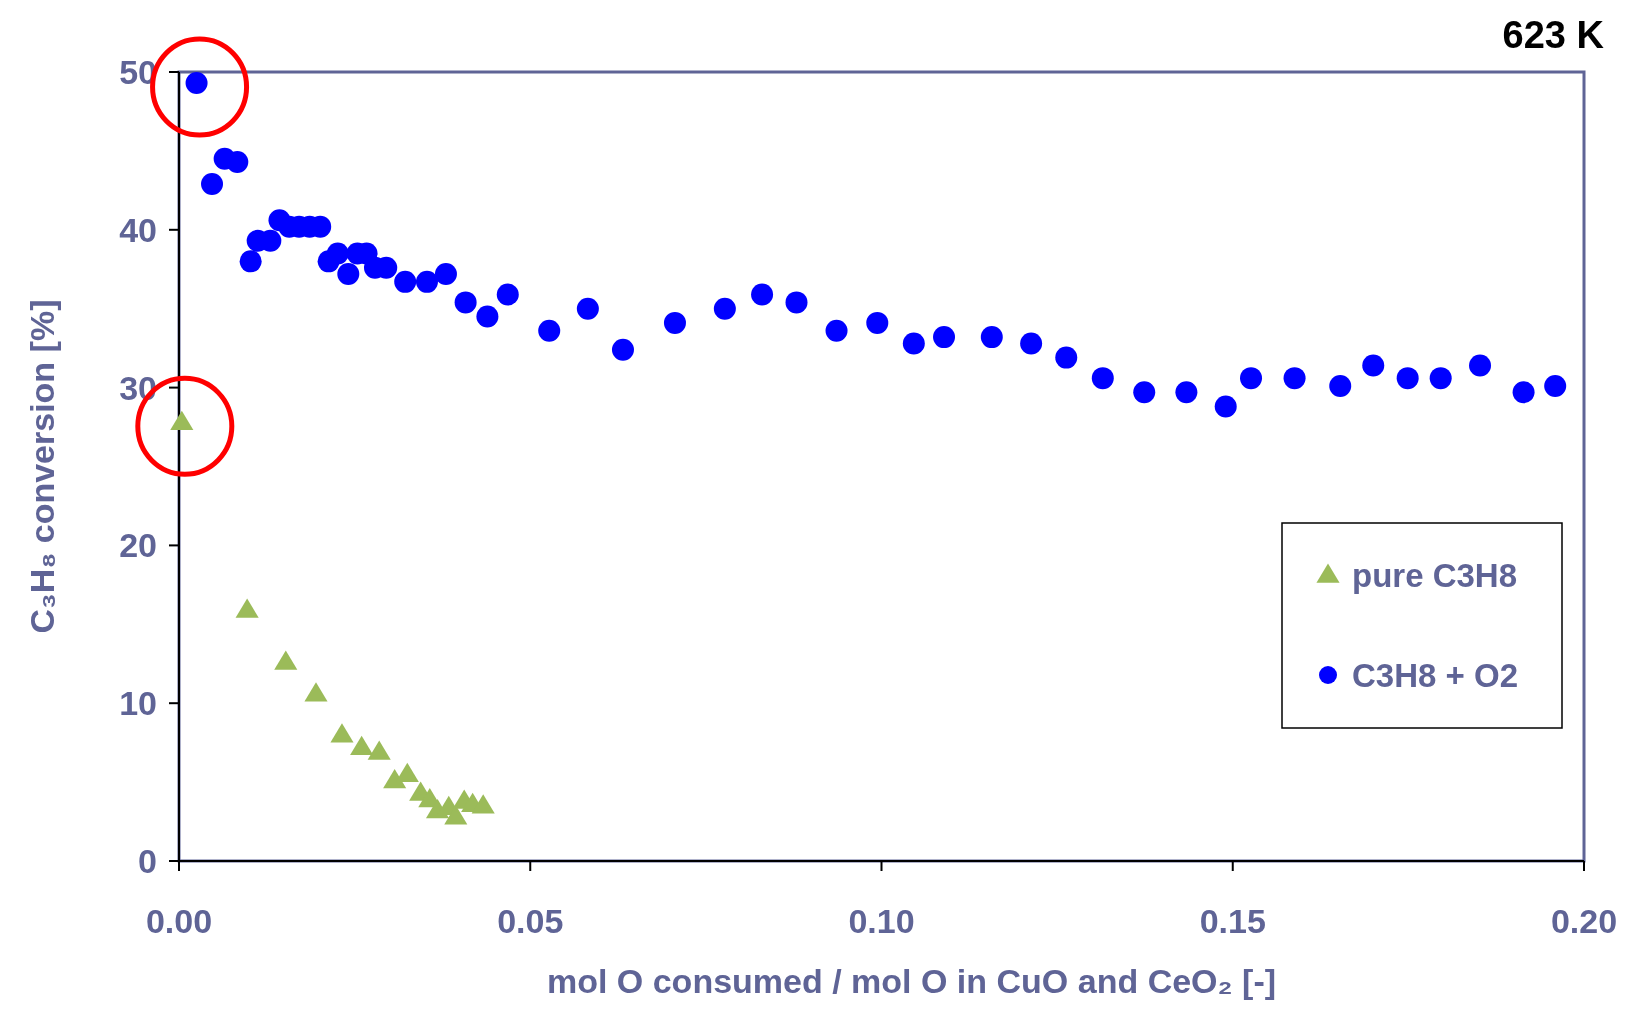  I want to click on y-tick-label: 20, so click(138, 545).